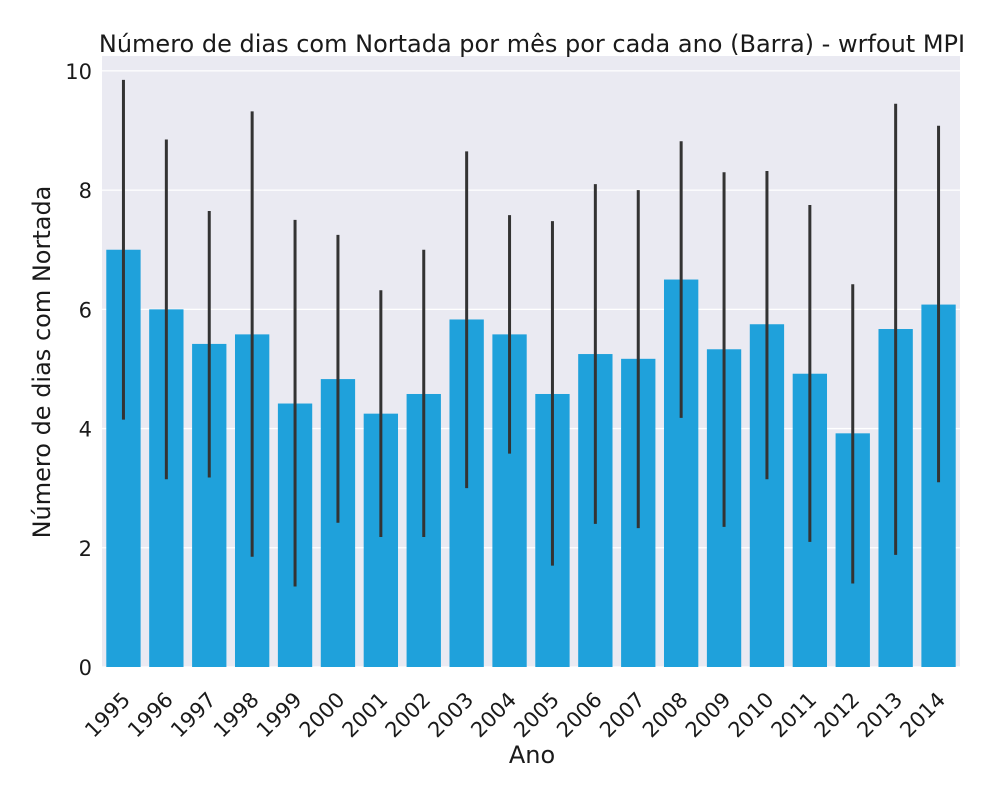  I want to click on y-tick-labels: 0 2 4 6 8 10, so click(78, 370).